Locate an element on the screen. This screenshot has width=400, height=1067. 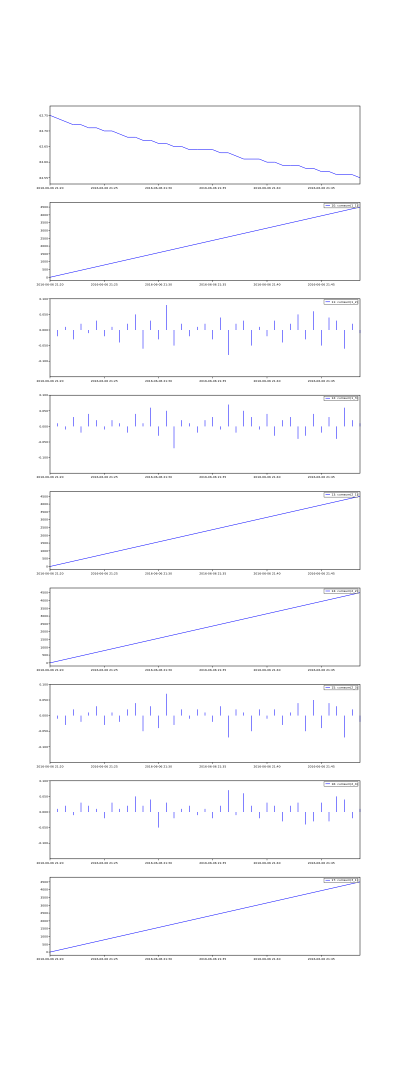
legend-label: 13: cumsum(2_1) is located at coordinates (345, 495).